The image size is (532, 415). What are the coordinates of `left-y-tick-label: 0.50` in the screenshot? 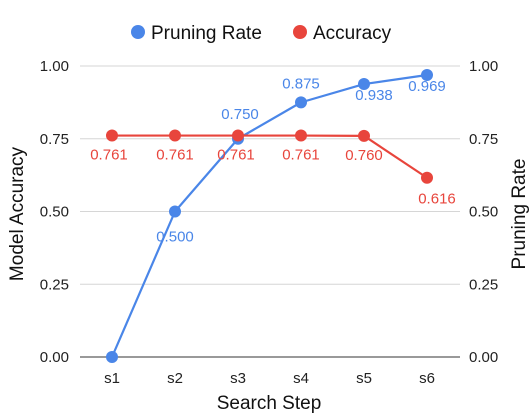 It's located at (54, 212).